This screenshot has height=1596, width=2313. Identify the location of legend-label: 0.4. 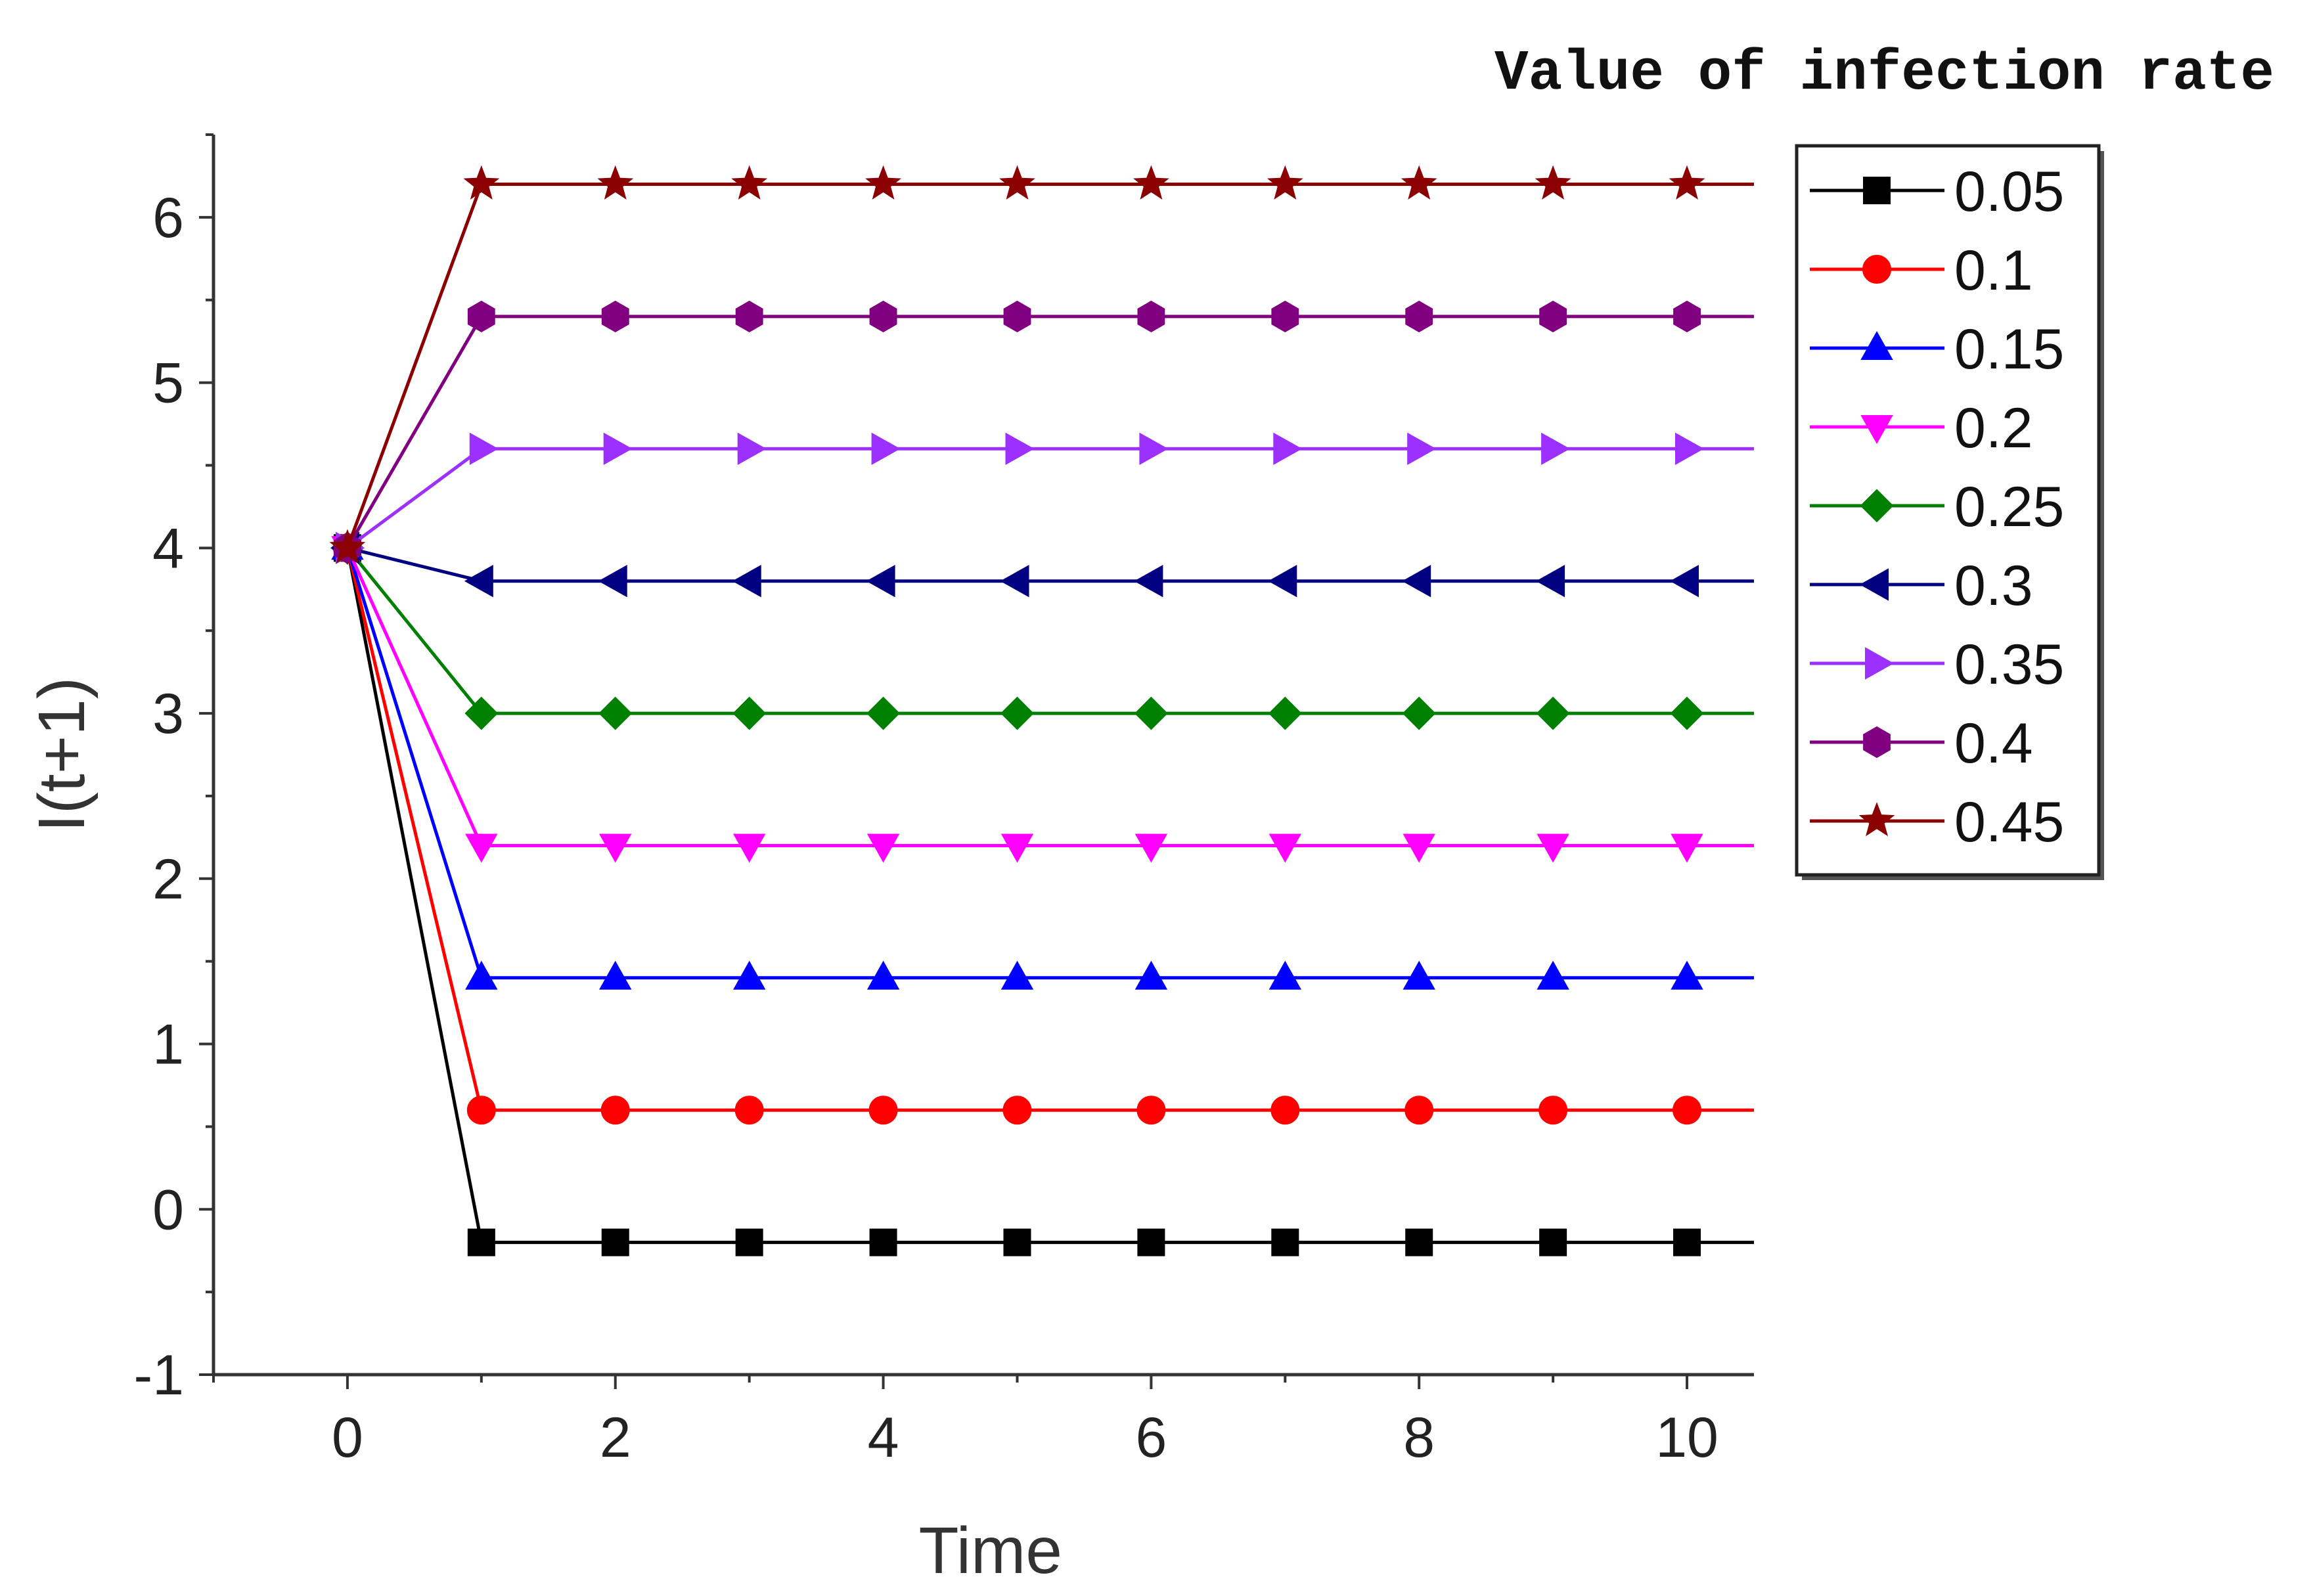
(1993, 743).